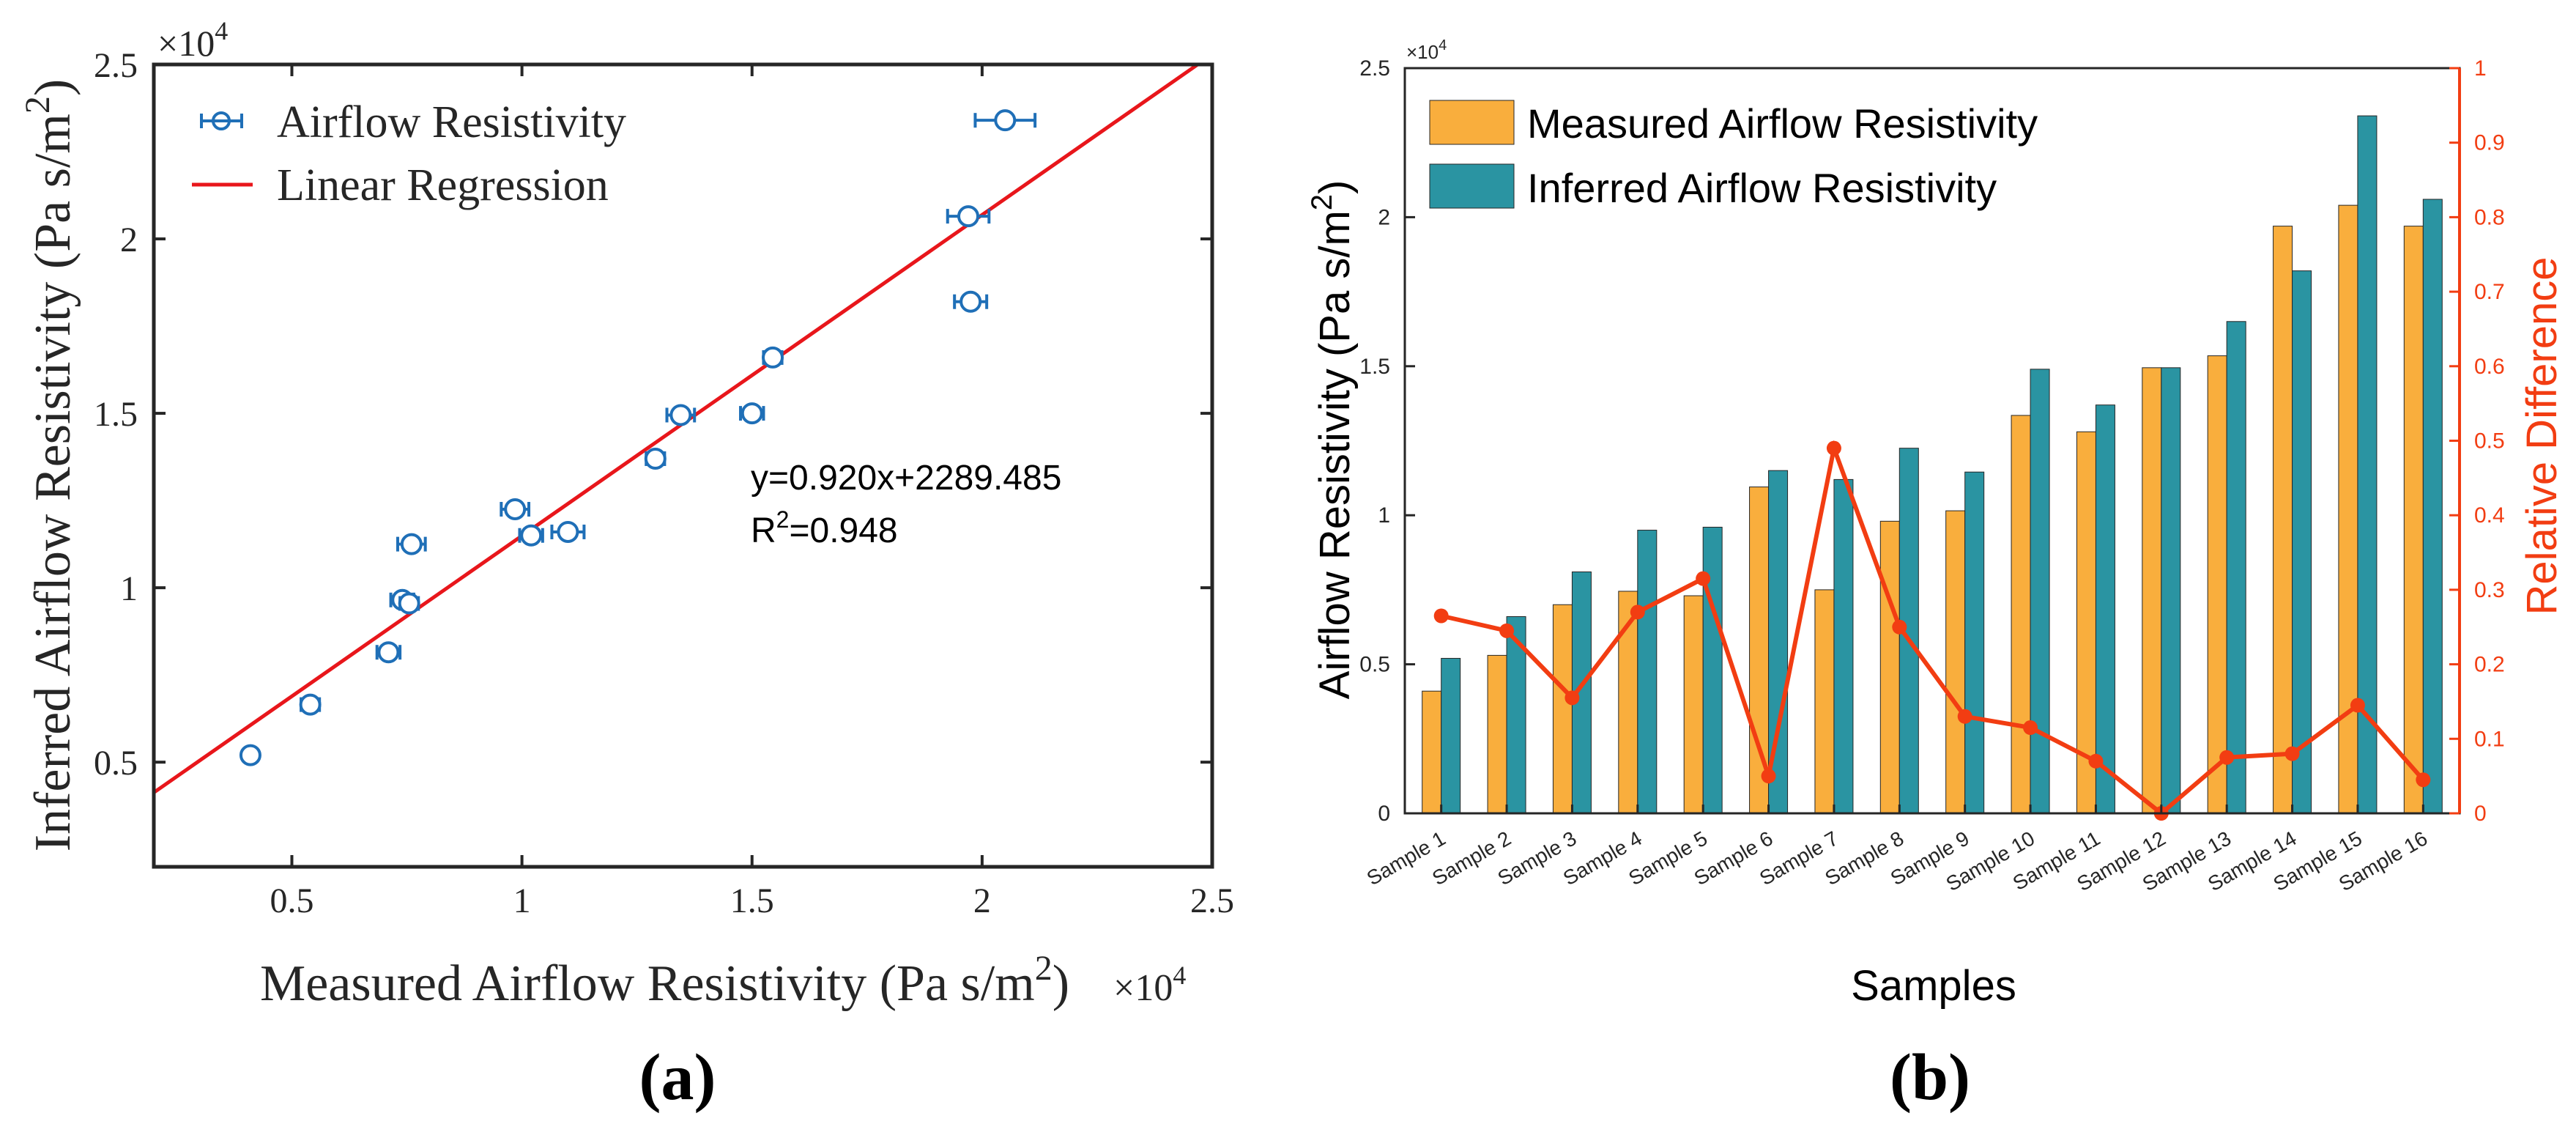 The width and height of the screenshot is (2576, 1124). Describe the element at coordinates (192, 40) in the screenshot. I see `panel-a-y-exponent: ×10⁴` at that location.